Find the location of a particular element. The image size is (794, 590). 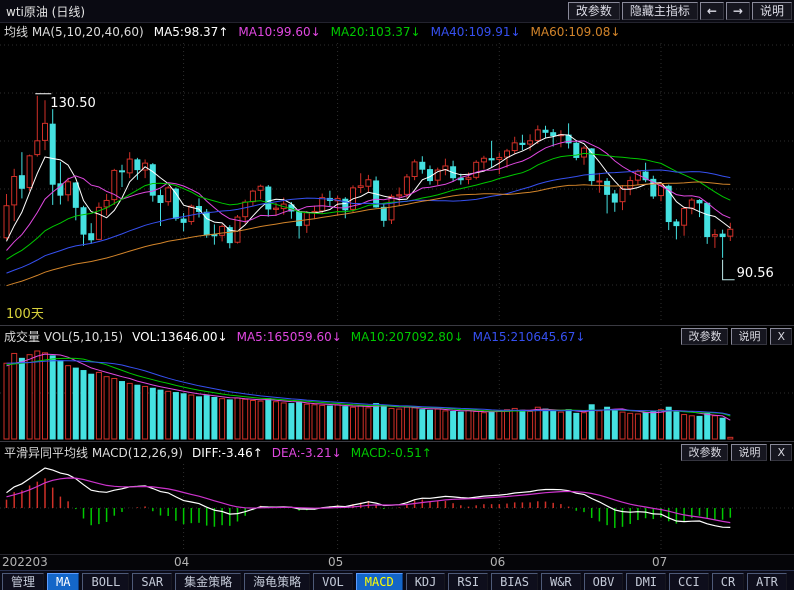

tab-CR: CR is located at coordinates (728, 581).